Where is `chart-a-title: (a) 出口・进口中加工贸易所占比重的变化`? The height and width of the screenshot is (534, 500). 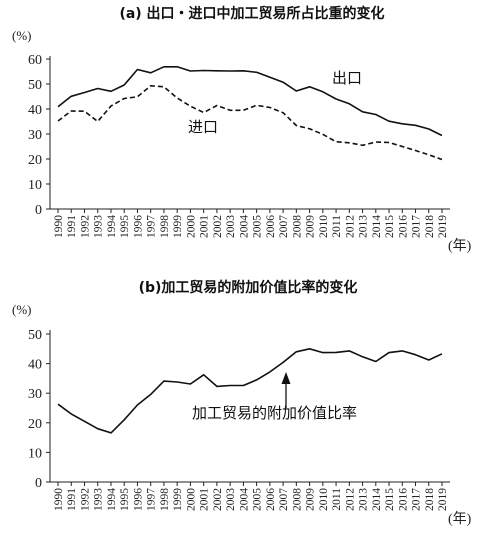
chart-a-title: (a) 出口・进口中加工贸易所占比重的变化 is located at coordinates (251, 13).